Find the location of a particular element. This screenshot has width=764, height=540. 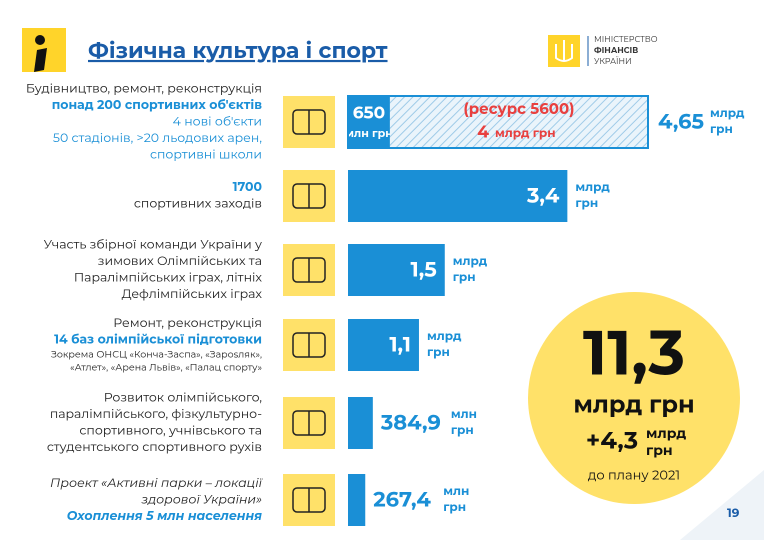

bar-unit: млн грн is located at coordinates (369, 133).